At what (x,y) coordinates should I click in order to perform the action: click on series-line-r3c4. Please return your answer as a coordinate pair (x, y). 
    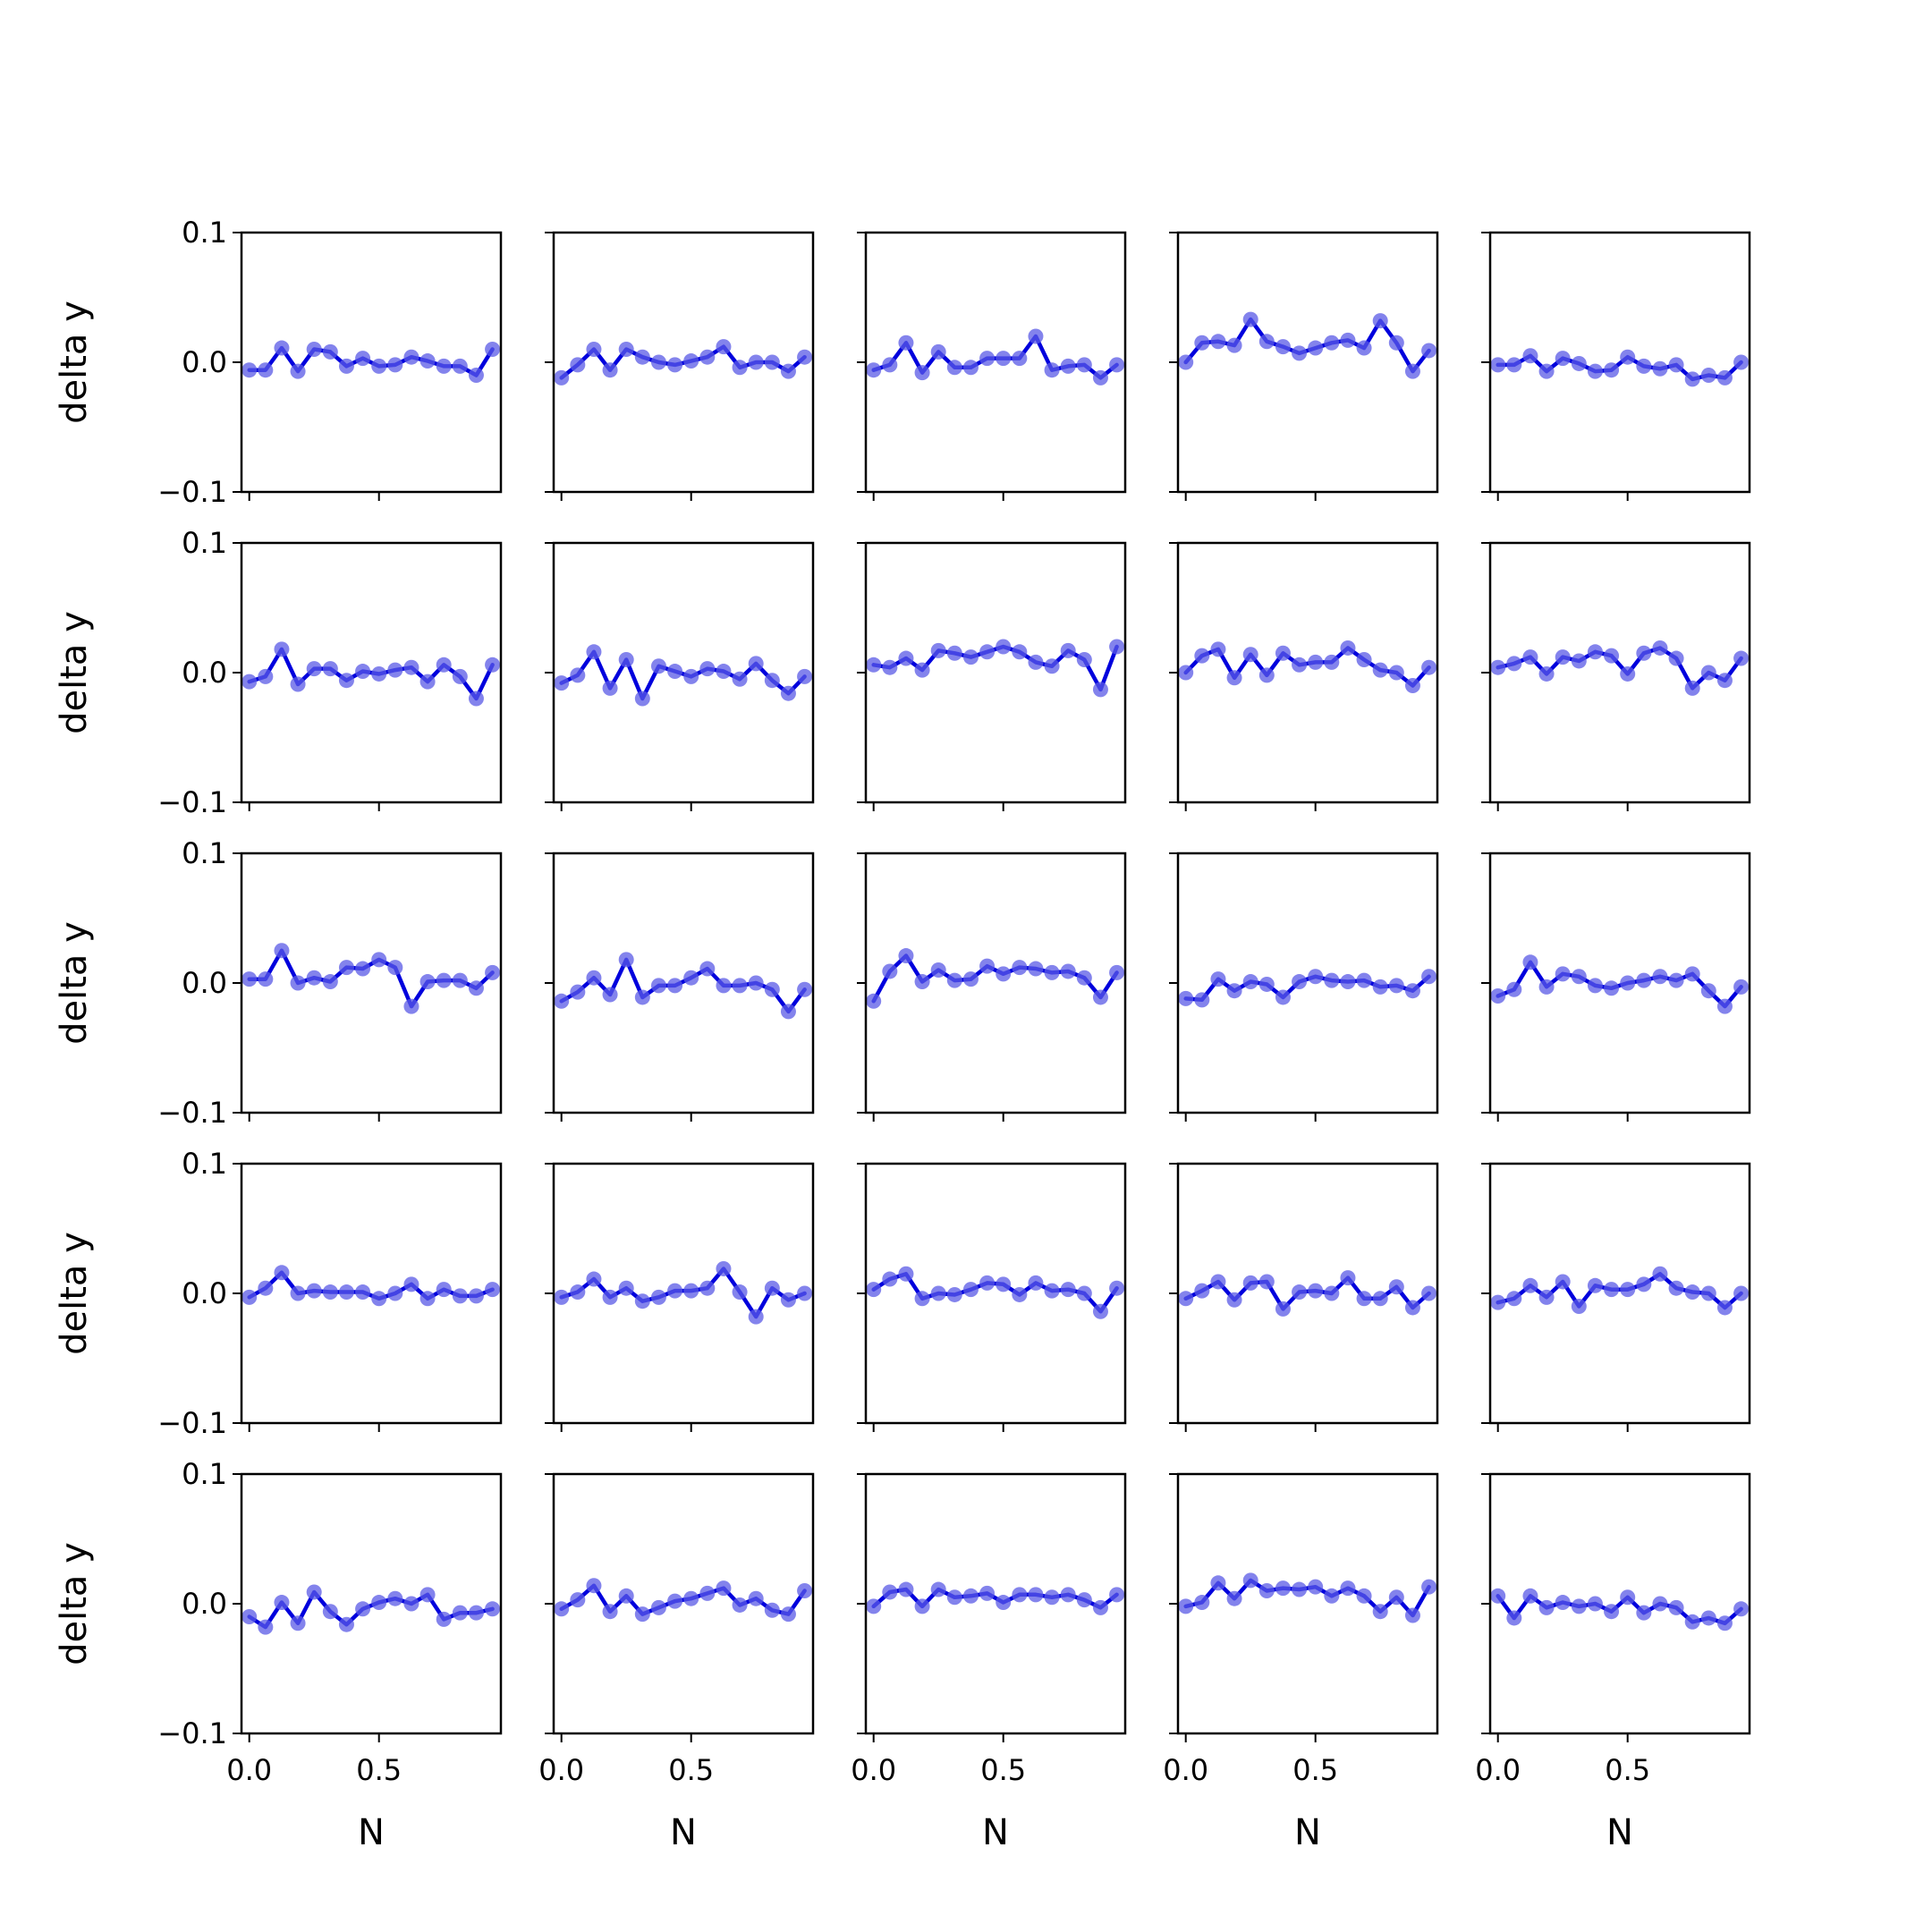
    Looking at the image, I should click on (1307, 988).